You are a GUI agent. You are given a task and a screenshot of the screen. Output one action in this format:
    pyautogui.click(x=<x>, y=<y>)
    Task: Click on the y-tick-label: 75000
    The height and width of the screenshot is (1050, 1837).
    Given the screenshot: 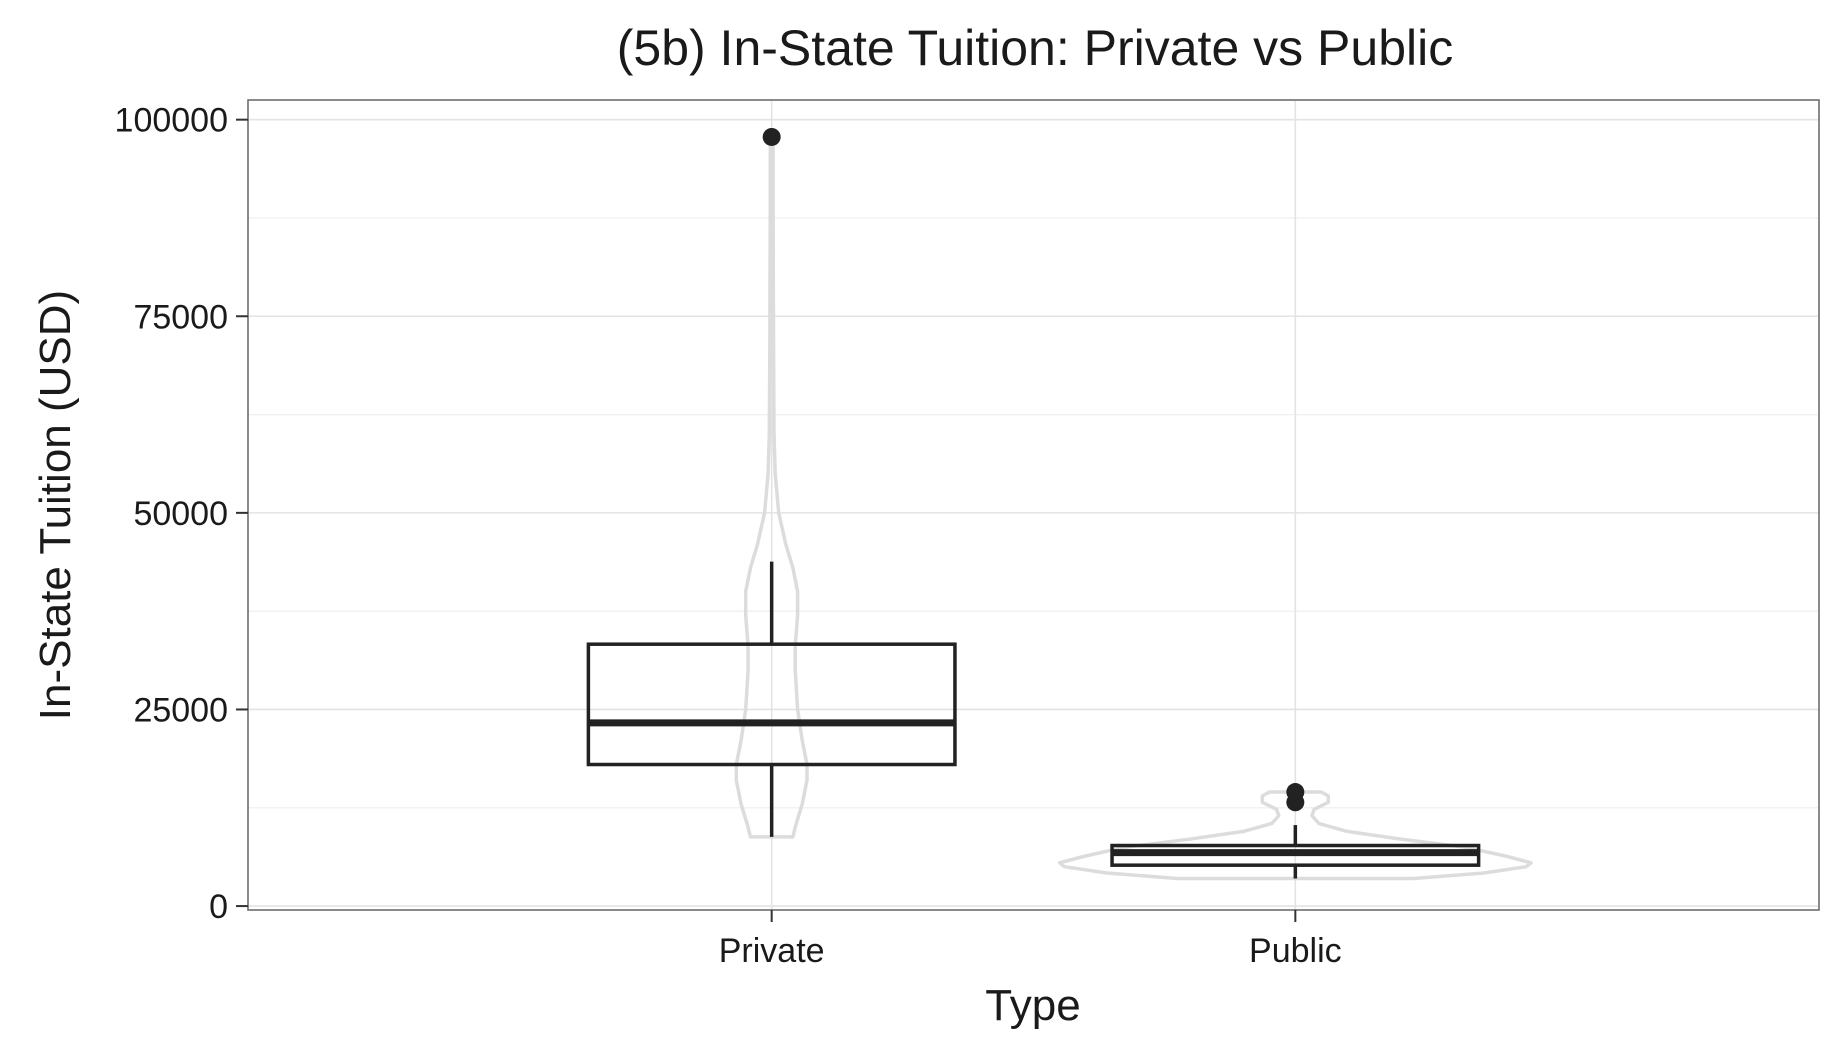 What is the action you would take?
    pyautogui.click(x=180, y=317)
    